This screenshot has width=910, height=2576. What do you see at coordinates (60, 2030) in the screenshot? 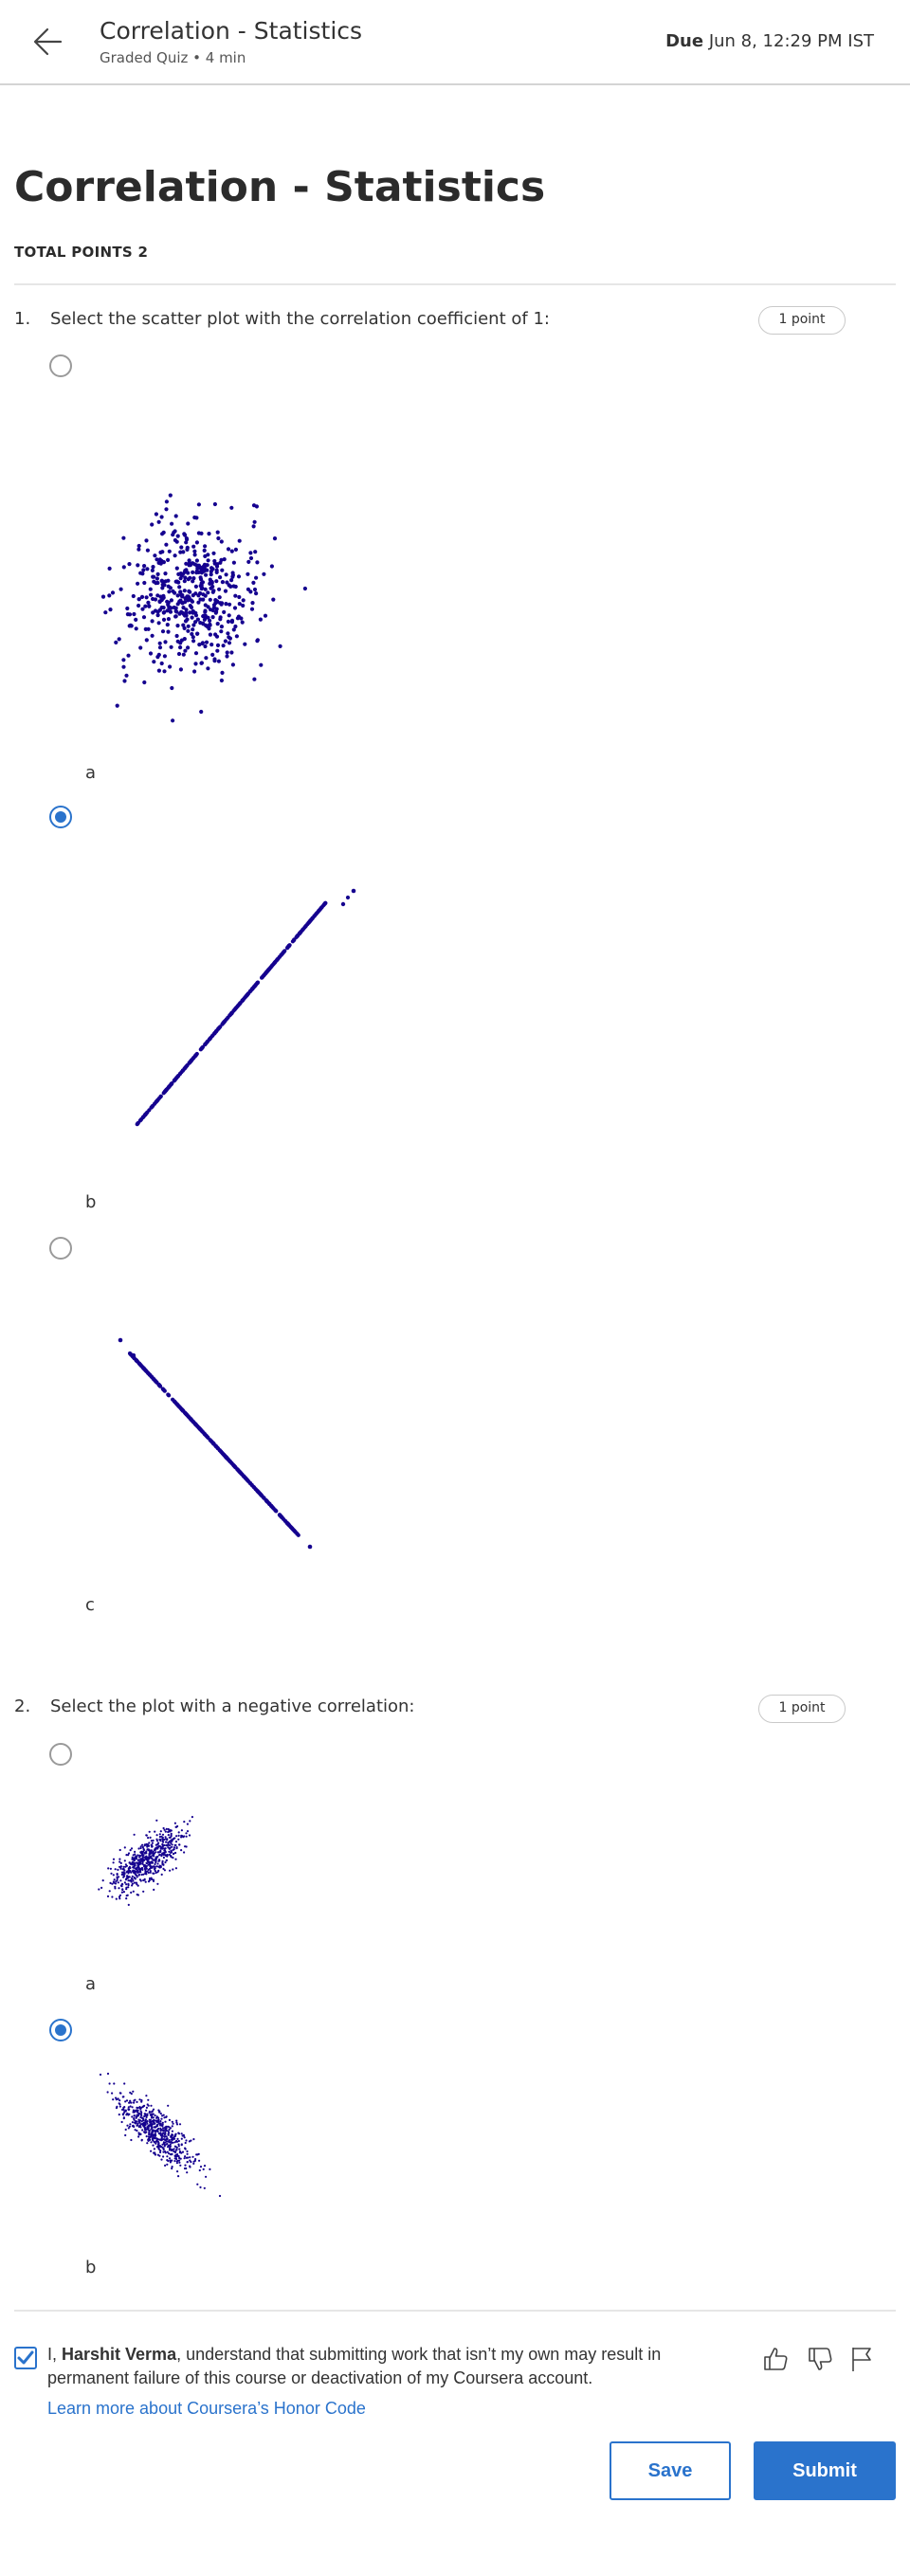
I see `option-radio-q2-b` at bounding box center [60, 2030].